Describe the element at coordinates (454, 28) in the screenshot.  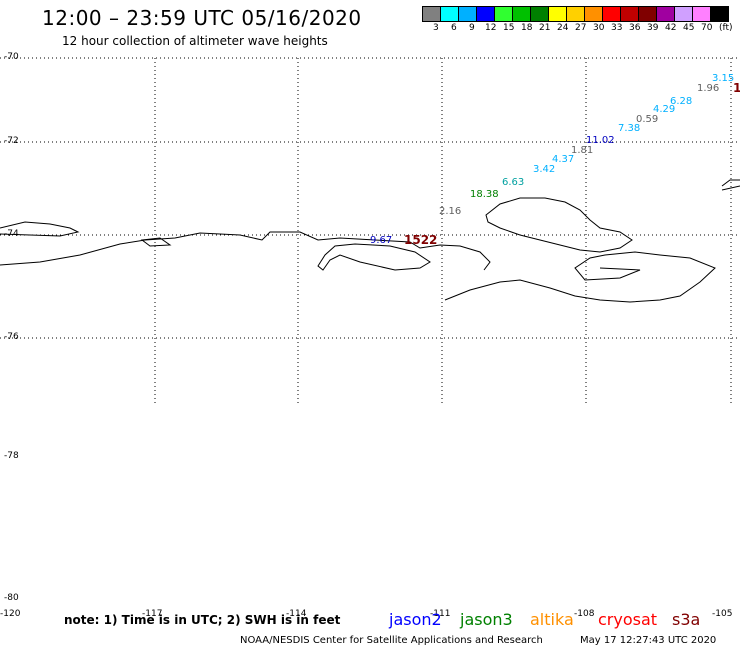
I see `scale-label: 6` at that location.